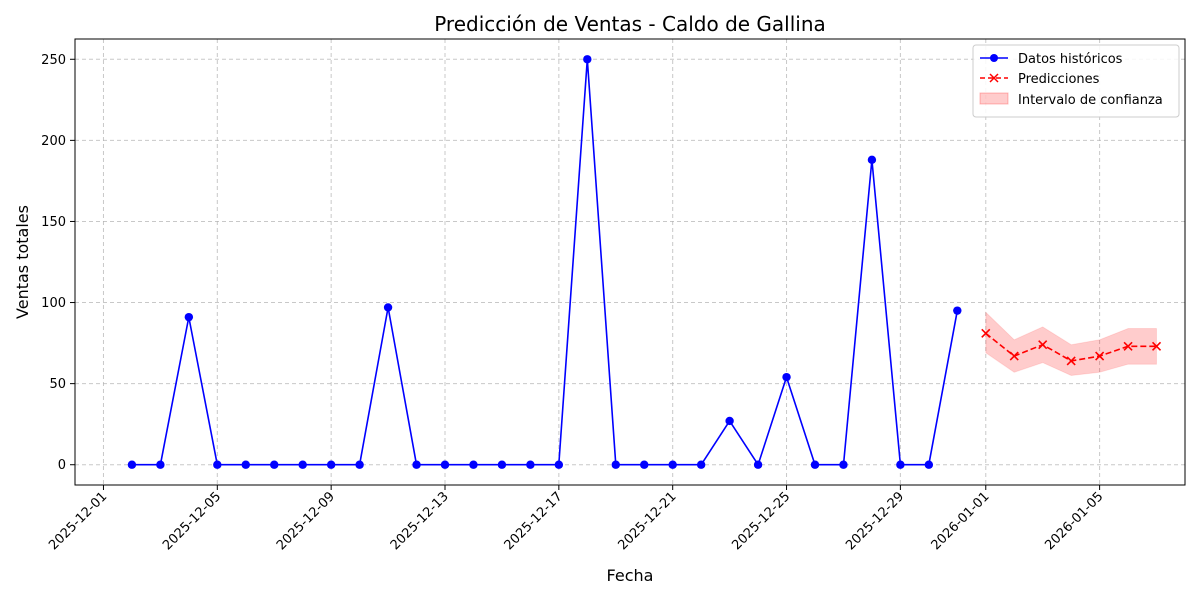 This screenshot has height=600, width=1200. What do you see at coordinates (57, 384) in the screenshot?
I see `y-tick-label: 50` at bounding box center [57, 384].